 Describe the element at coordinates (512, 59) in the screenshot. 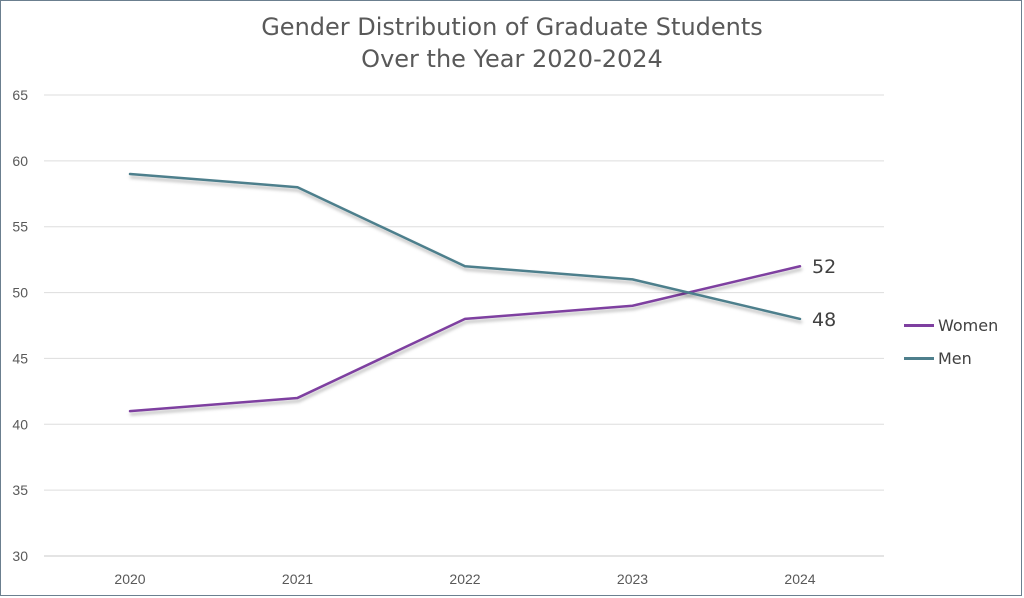

I see `chart-title-line-2: Over the Year 2020-2024` at that location.